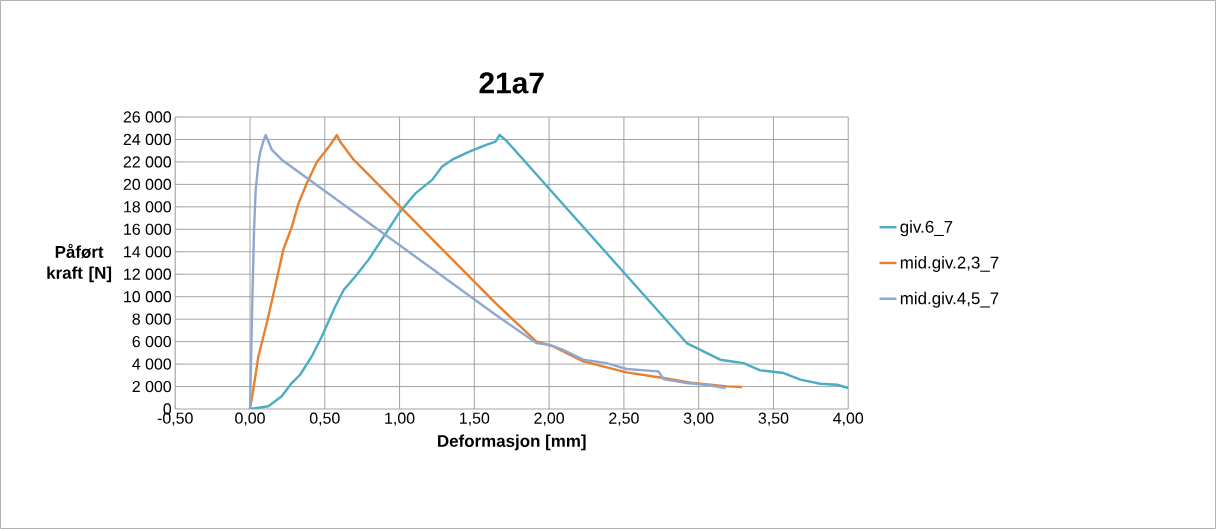 Image resolution: width=1216 pixels, height=529 pixels. Describe the element at coordinates (148, 252) in the screenshot. I see `y-tick-label: 14 000` at that location.